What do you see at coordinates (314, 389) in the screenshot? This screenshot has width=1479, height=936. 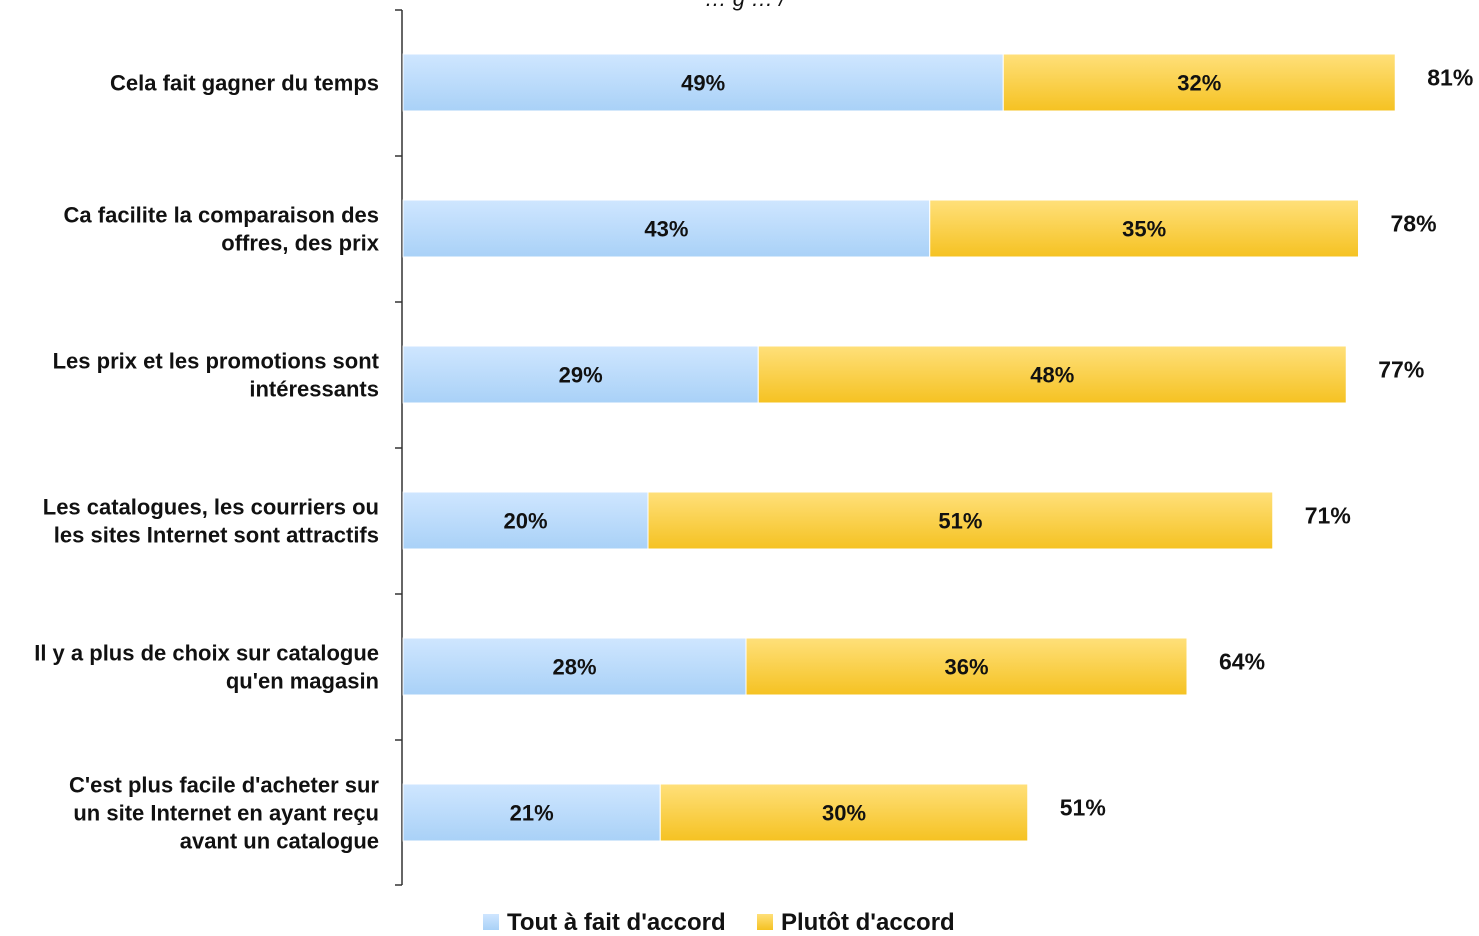 I see `category-label: intéressants` at bounding box center [314, 389].